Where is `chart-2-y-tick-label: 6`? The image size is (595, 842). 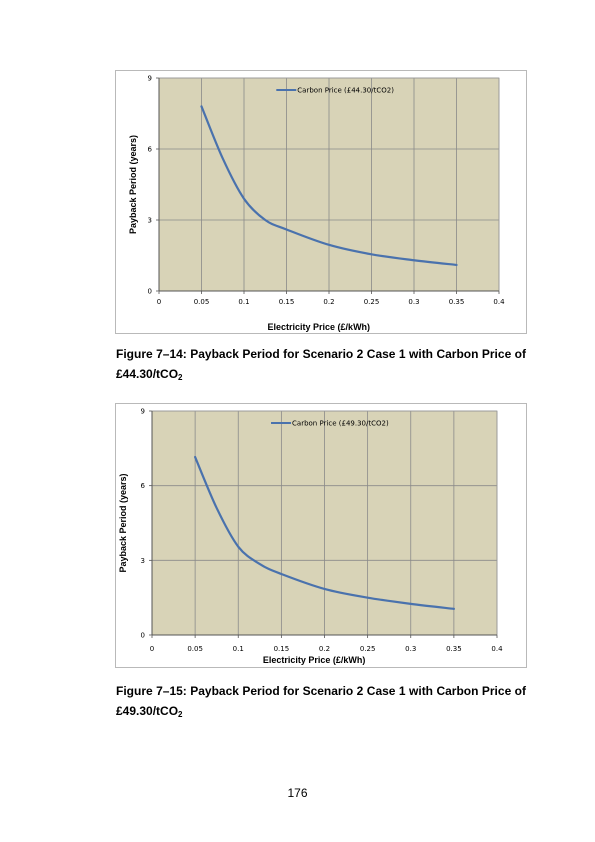
chart-2-y-tick-label: 6 is located at coordinates (143, 486).